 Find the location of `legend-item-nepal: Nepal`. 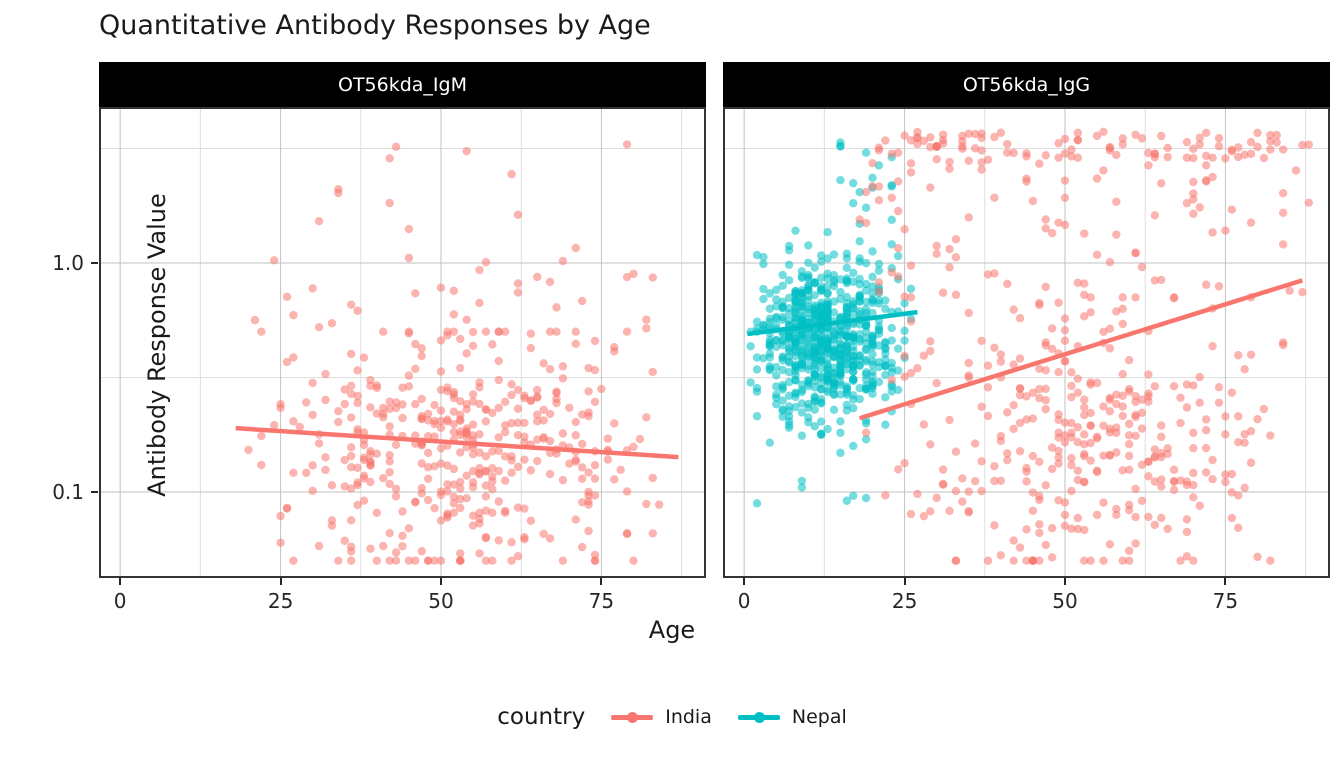

legend-item-nepal: Nepal is located at coordinates (792, 717).